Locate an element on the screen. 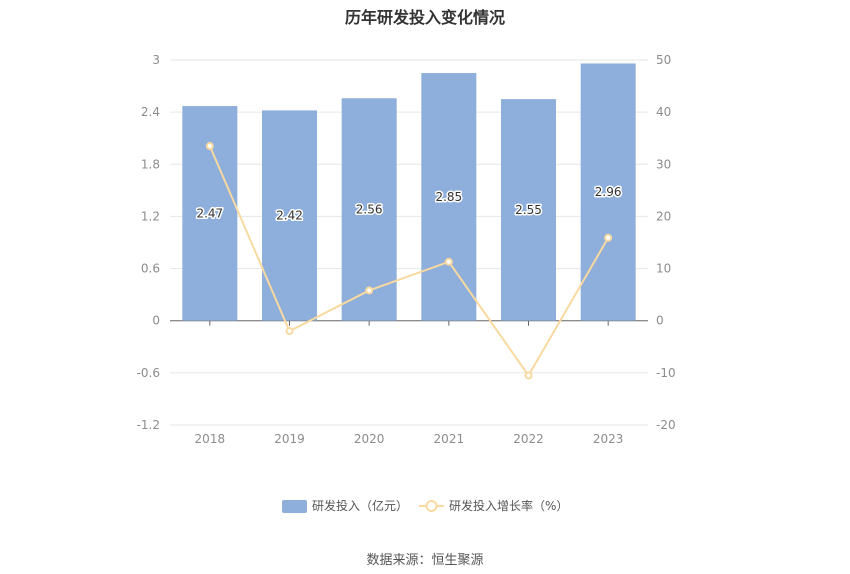 This screenshot has width=850, height=574. y-right-tick-label: -20 is located at coordinates (666, 425).